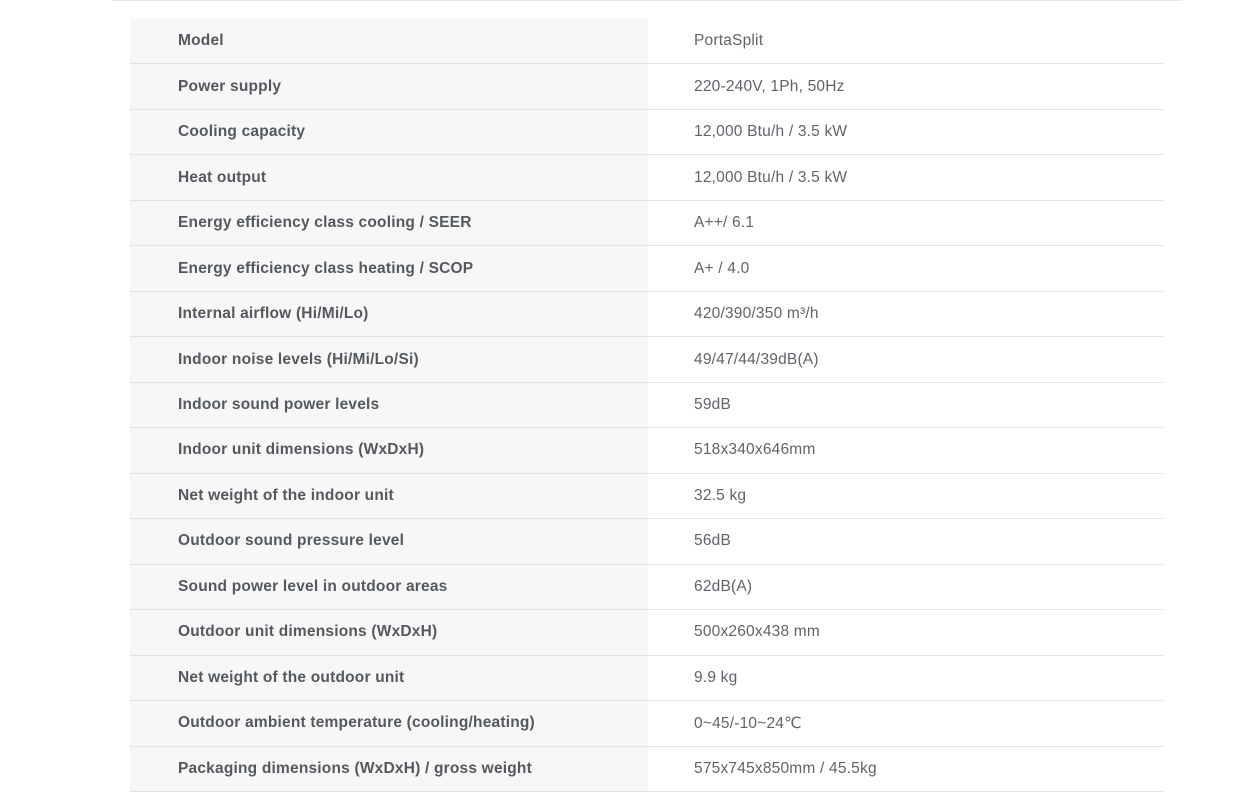  I want to click on spec-label: Model, so click(389, 41).